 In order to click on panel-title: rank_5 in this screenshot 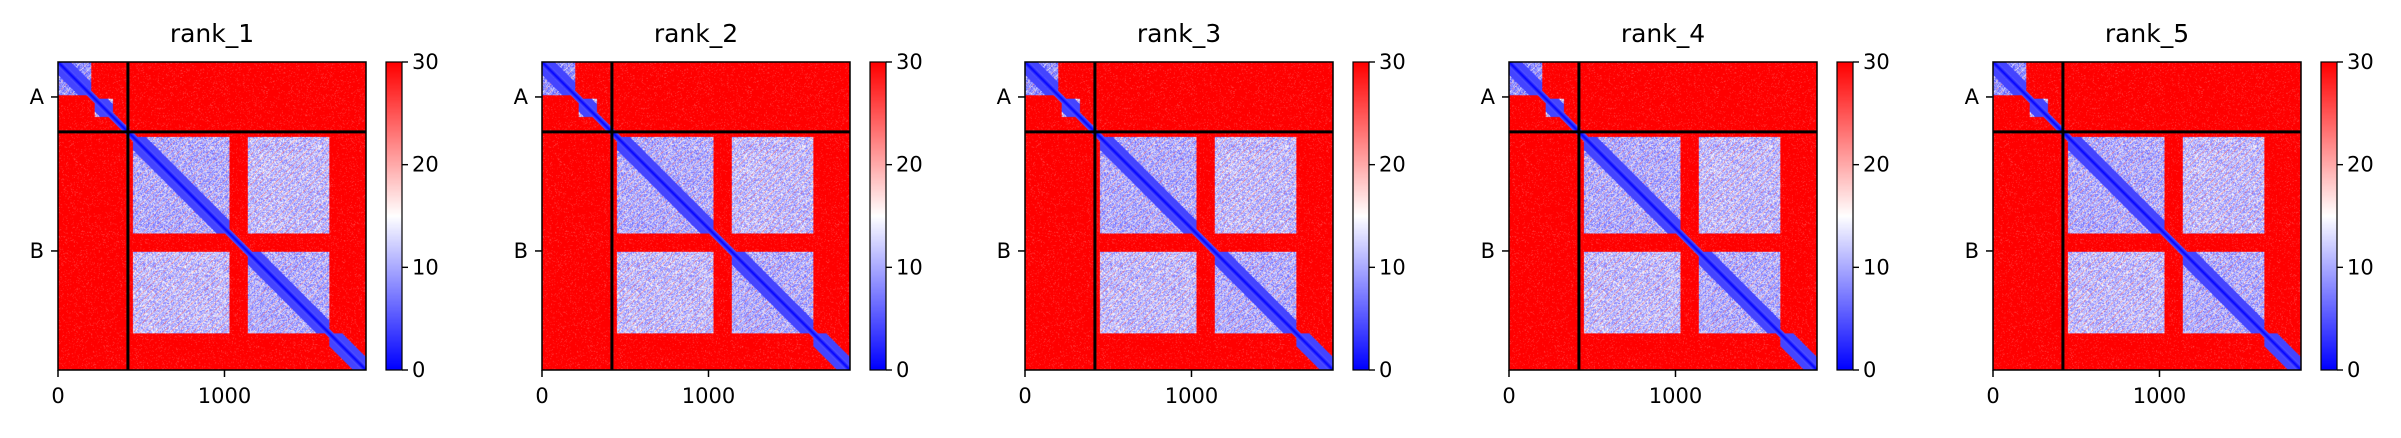, I will do `click(2147, 33)`.